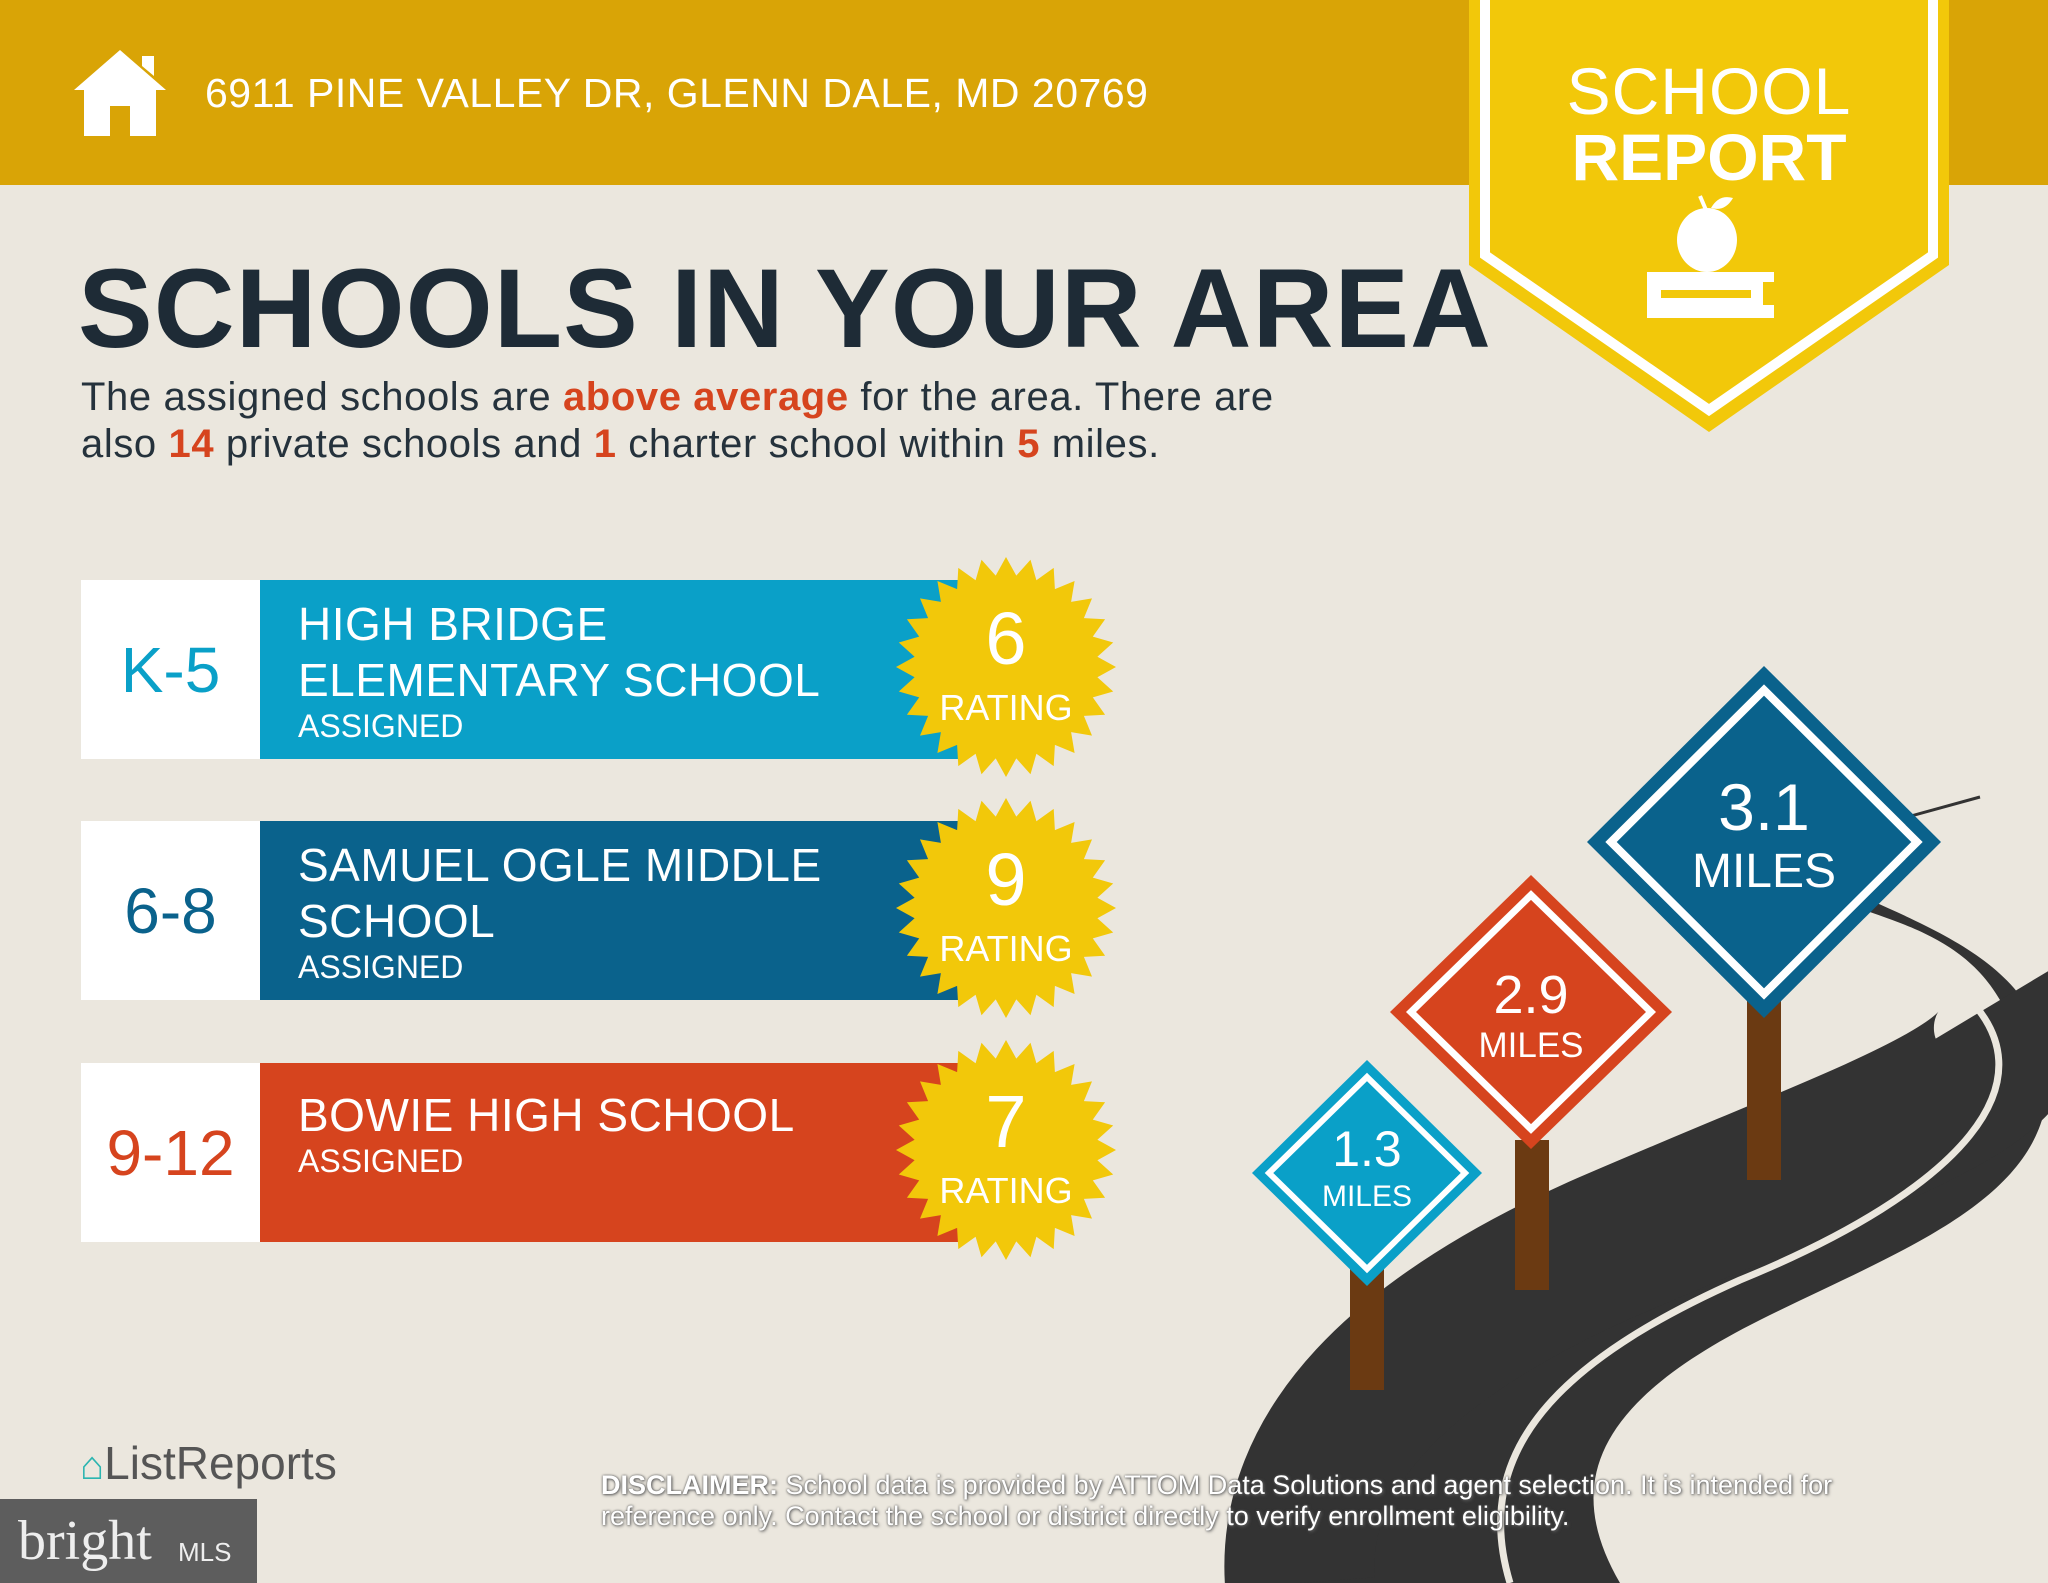 The width and height of the screenshot is (2048, 1583). I want to click on school-name: BOWIE HIGH SCHOOL, so click(546, 1115).